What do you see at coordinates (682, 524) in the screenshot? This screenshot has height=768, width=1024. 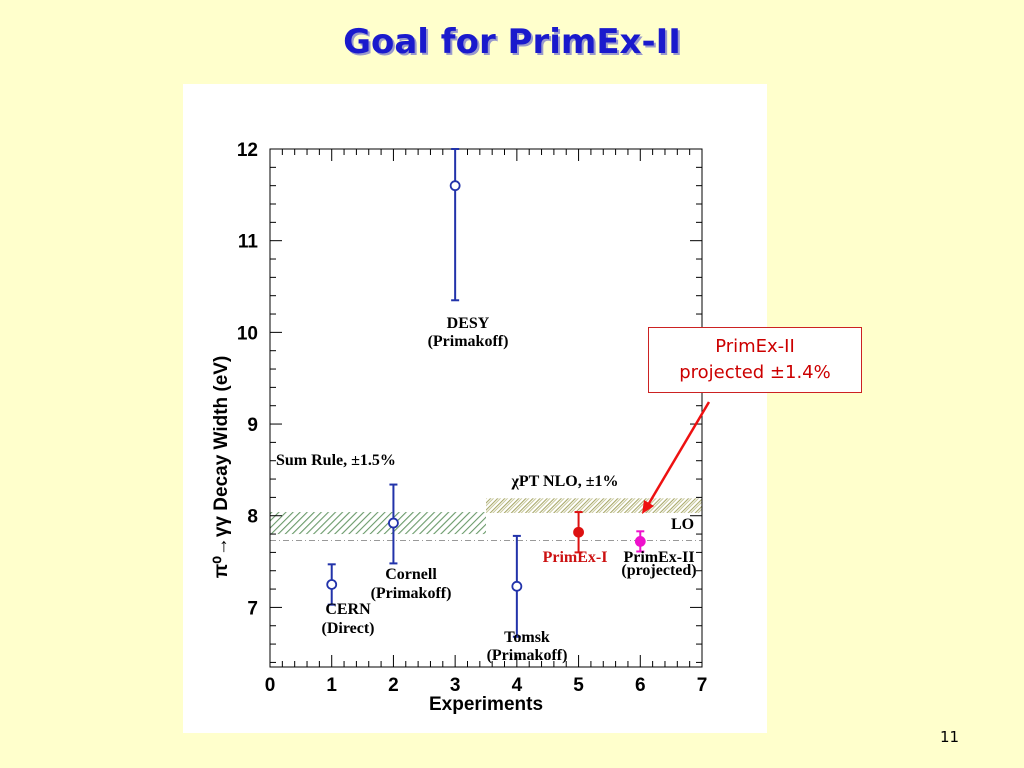 I see `reference-line-label: LO` at bounding box center [682, 524].